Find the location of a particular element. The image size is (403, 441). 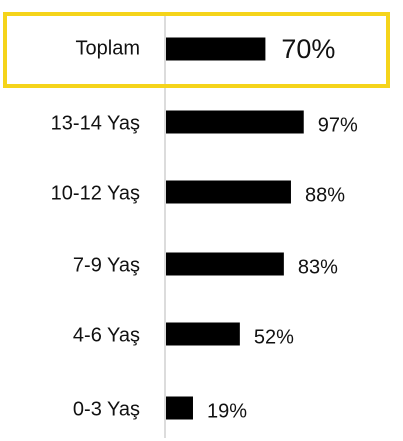

category-label: 10-12 Yaş is located at coordinates (95, 193).